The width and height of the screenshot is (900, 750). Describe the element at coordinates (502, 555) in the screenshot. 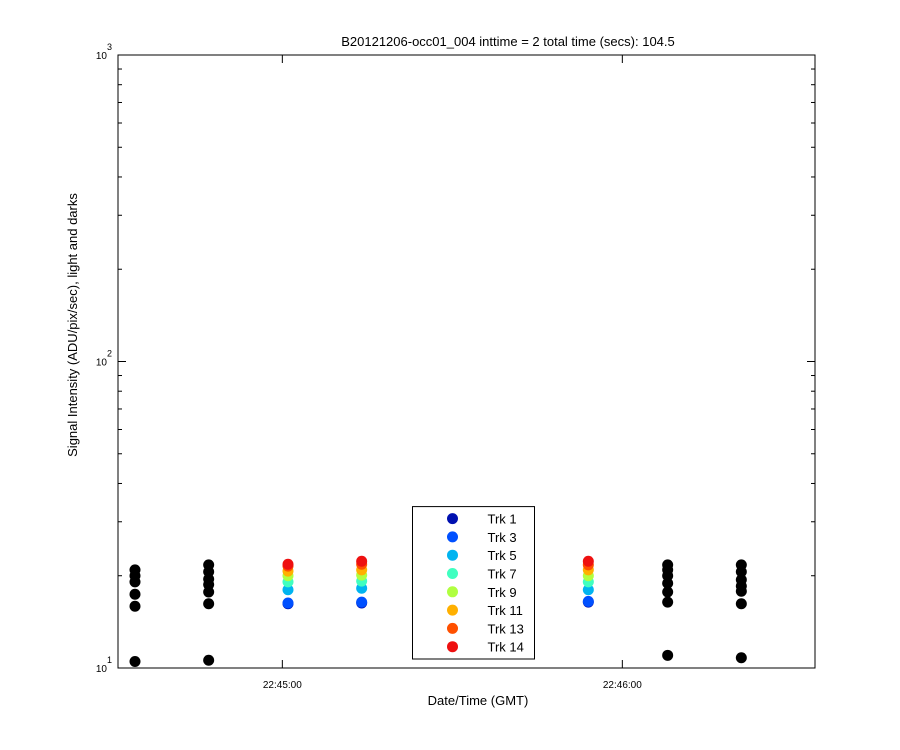

I see `legend-label: Trk 5` at that location.